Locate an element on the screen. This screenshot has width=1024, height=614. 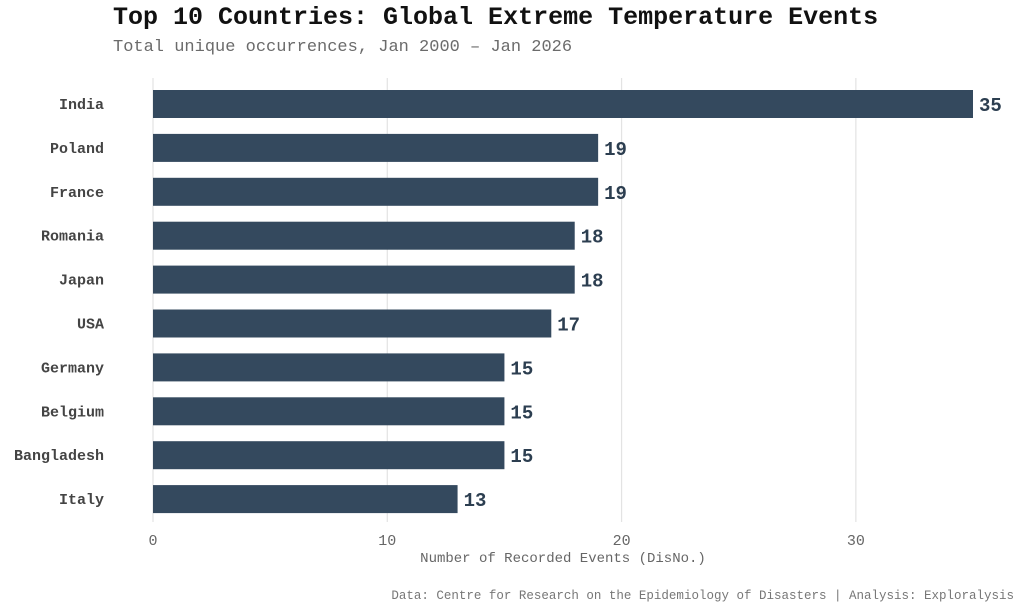
value-label: 35 is located at coordinates (990, 106).